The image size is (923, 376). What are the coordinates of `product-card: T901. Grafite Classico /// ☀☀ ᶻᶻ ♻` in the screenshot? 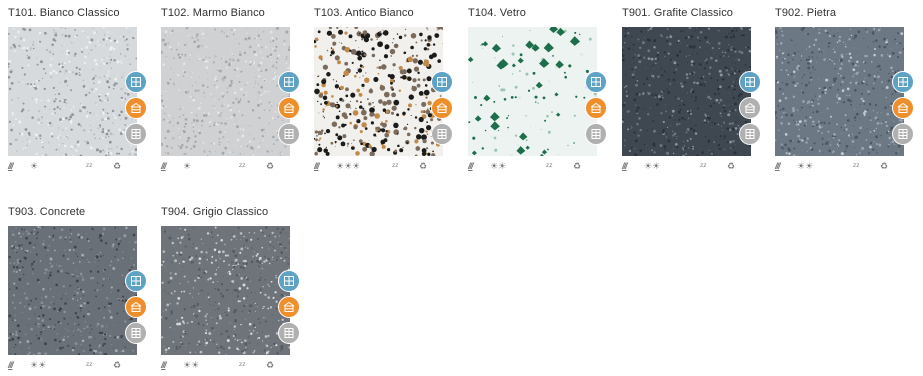 It's located at (697, 92).